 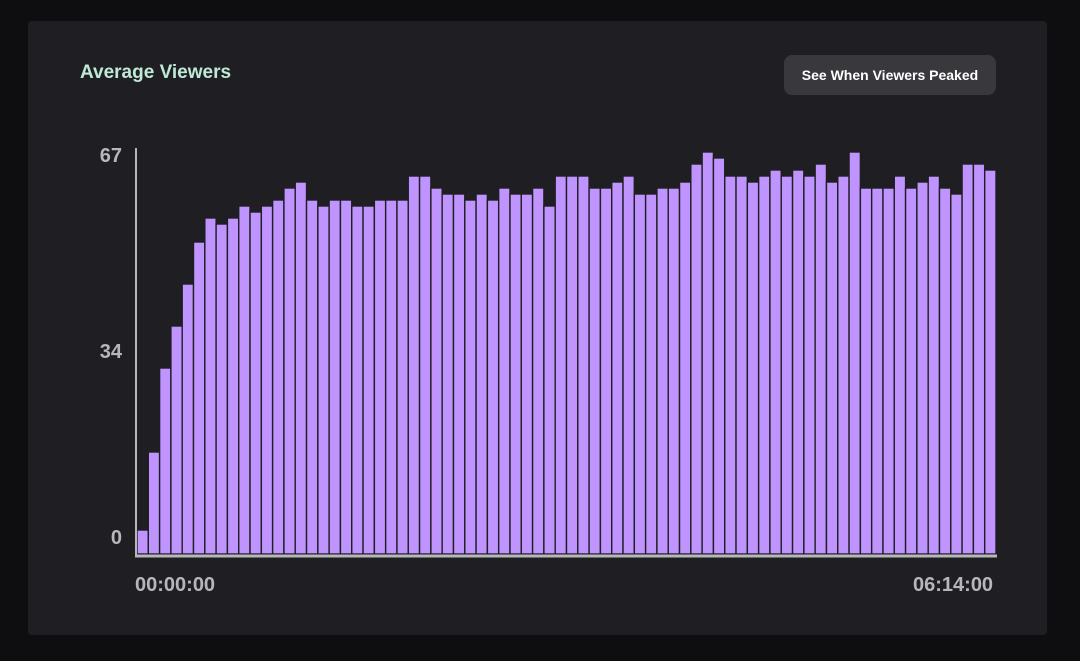 What do you see at coordinates (110, 352) in the screenshot?
I see `y-tick-mid: 34` at bounding box center [110, 352].